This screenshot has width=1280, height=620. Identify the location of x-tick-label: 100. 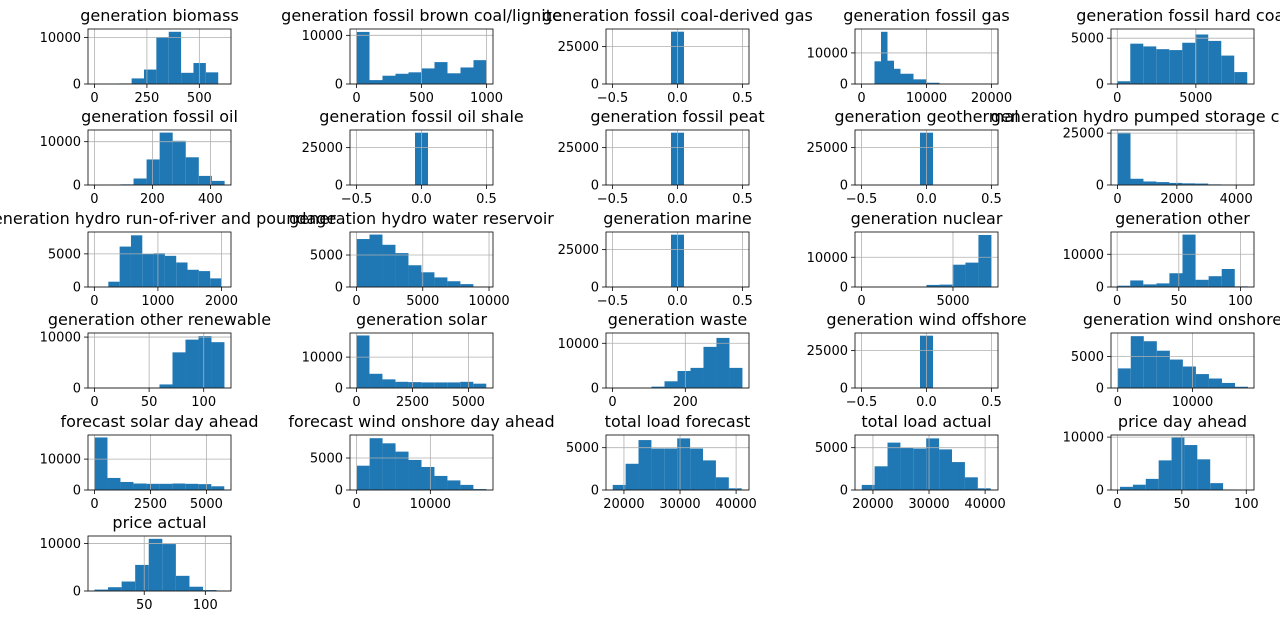
(205, 605).